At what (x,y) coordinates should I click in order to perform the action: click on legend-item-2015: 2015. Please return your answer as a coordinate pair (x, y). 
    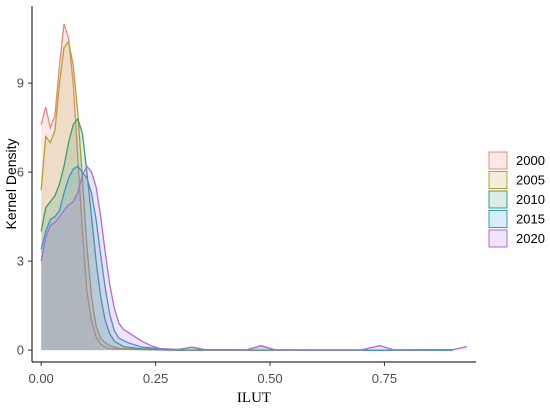
    Looking at the image, I should click on (516, 219).